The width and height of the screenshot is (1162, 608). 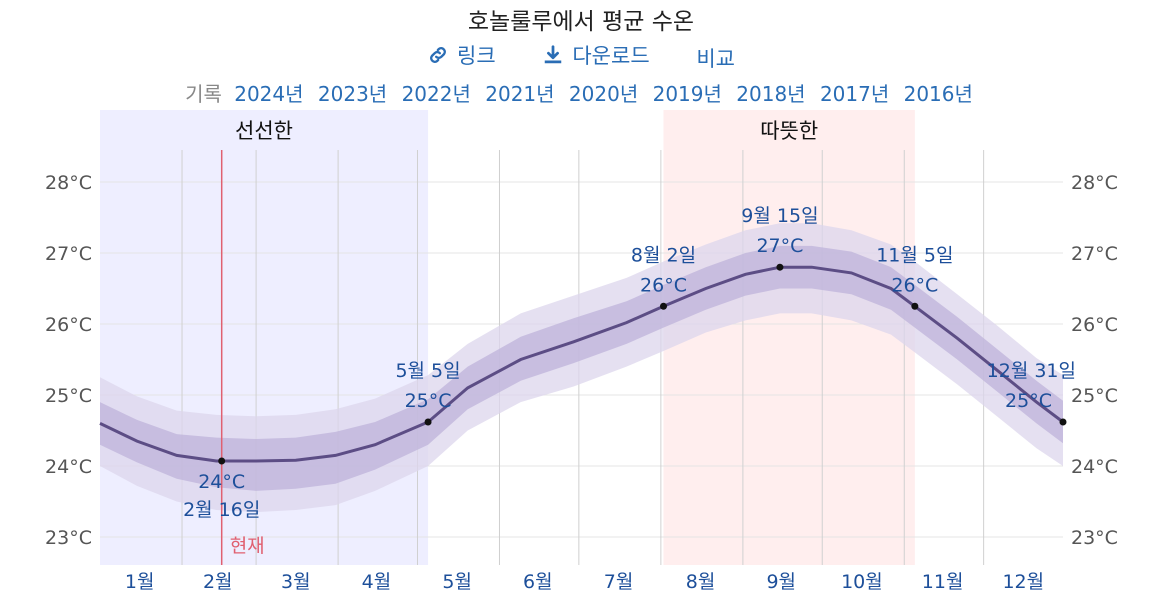 I want to click on year-link: 2024년, so click(x=269, y=94).